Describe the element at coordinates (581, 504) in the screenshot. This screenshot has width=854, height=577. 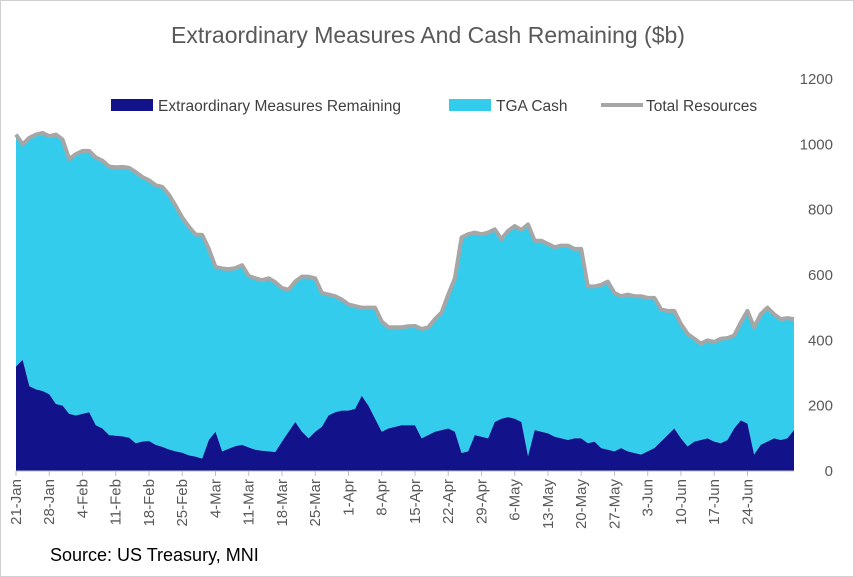
I see `x-tick-label: 20-May` at that location.